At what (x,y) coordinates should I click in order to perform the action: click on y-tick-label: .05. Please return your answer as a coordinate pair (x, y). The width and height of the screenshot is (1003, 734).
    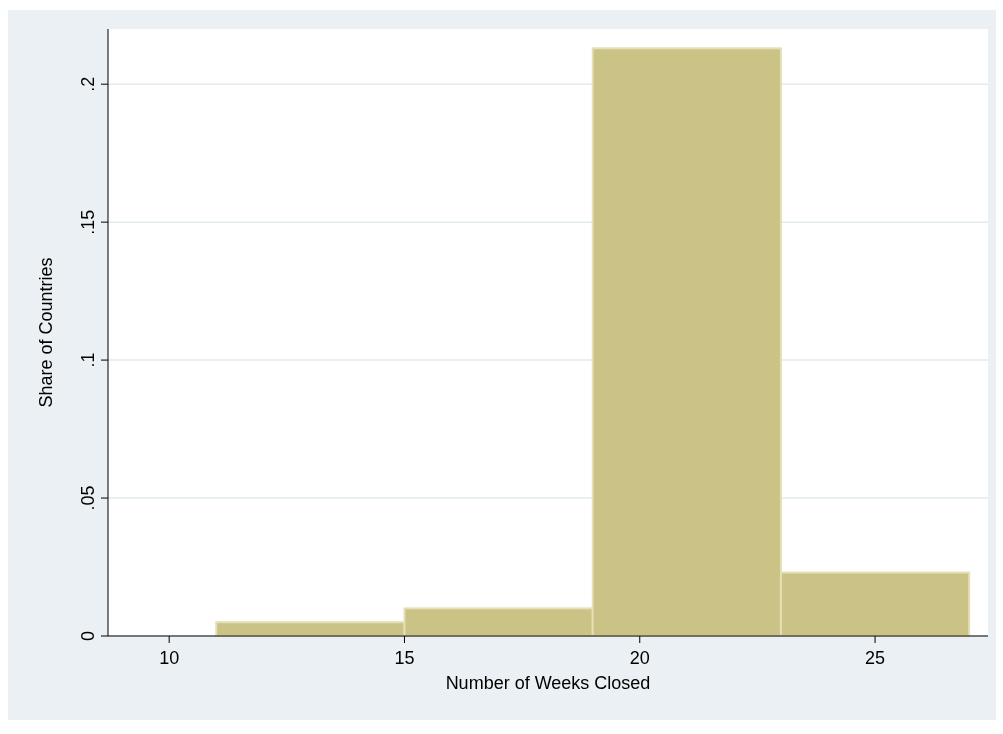
    Looking at the image, I should click on (88, 498).